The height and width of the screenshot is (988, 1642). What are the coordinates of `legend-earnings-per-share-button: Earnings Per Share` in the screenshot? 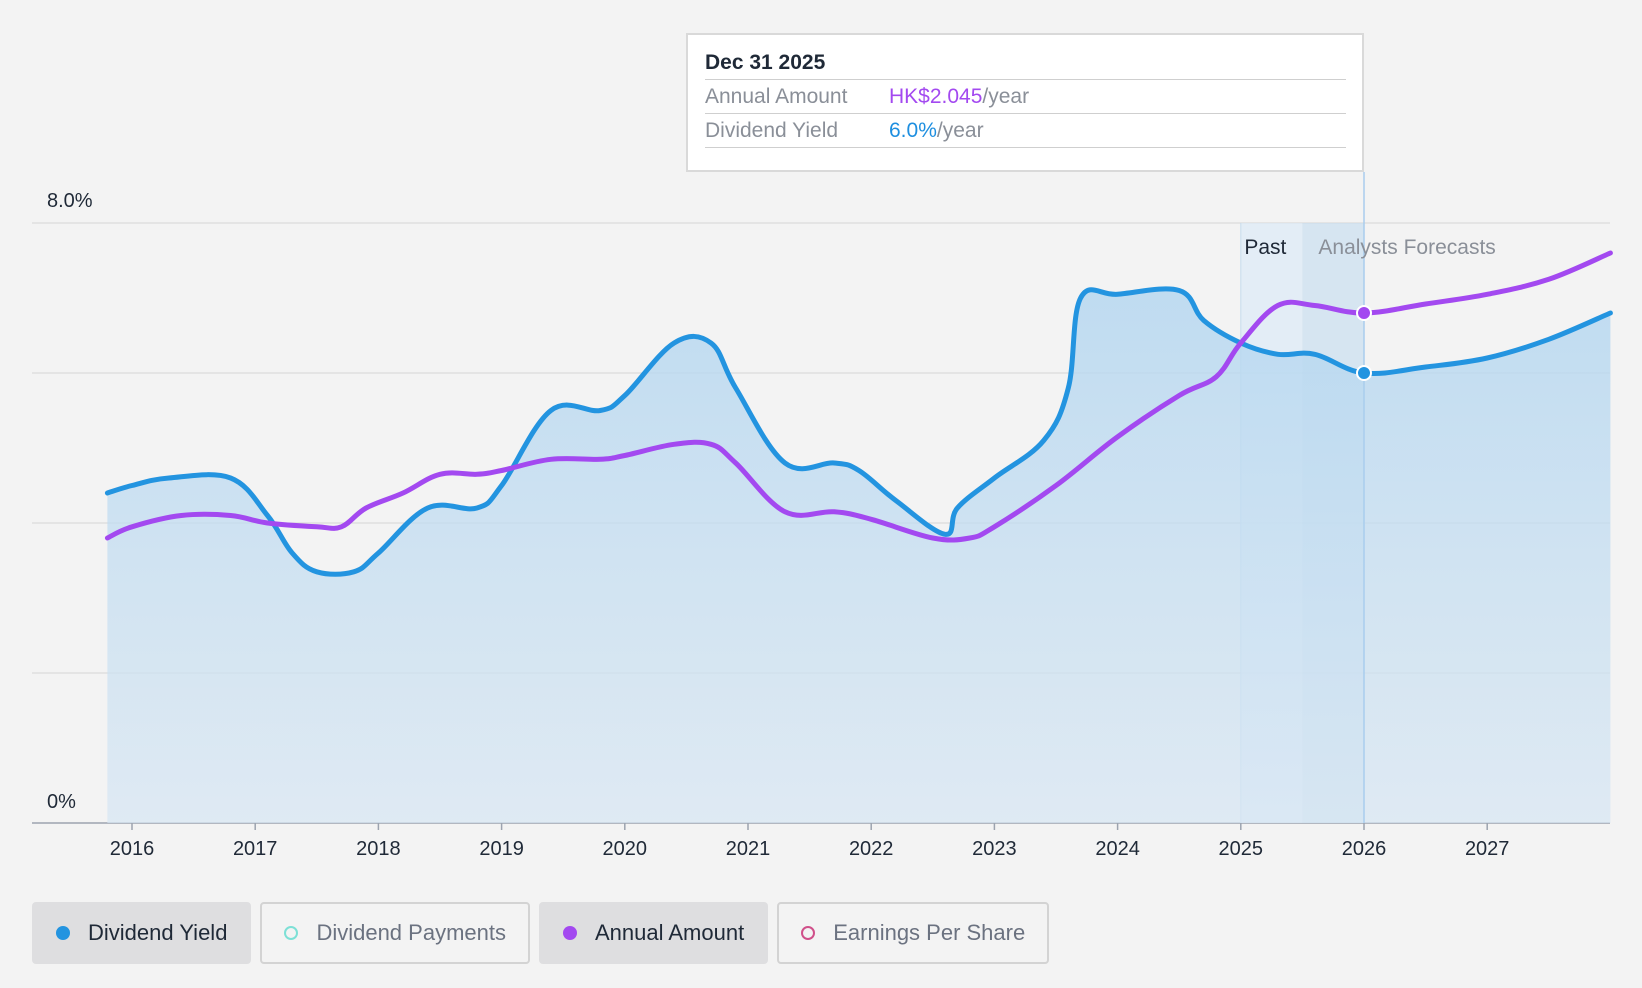 It's located at (913, 933).